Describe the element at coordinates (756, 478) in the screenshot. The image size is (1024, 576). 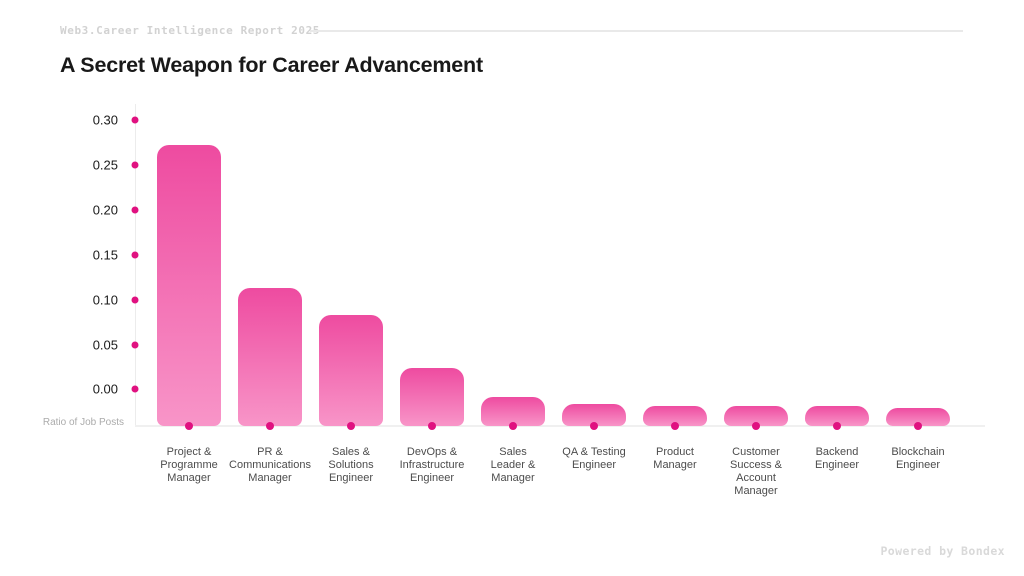
I see `x-axis-label-line: Account` at that location.